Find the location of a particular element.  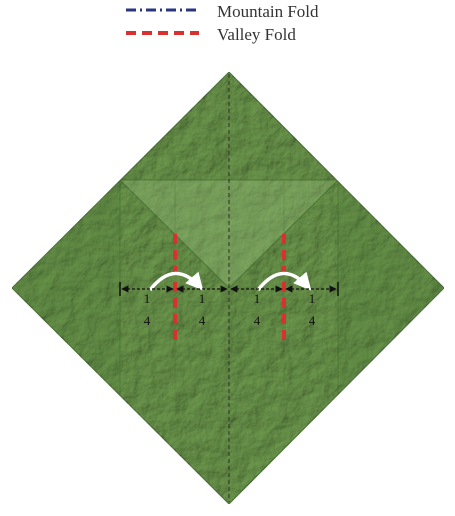

mountain-fold-label: Mountain Fold is located at coordinates (268, 11).